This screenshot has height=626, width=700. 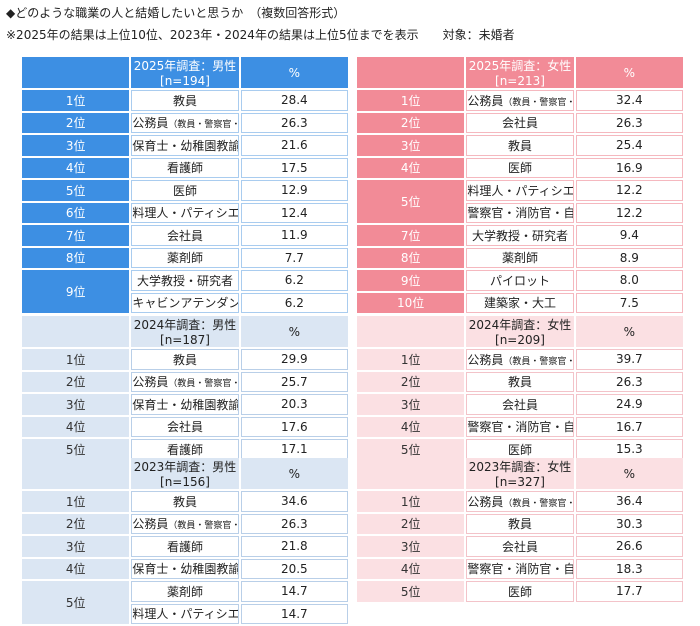 What do you see at coordinates (629, 568) in the screenshot?
I see `percent: 18.3` at bounding box center [629, 568].